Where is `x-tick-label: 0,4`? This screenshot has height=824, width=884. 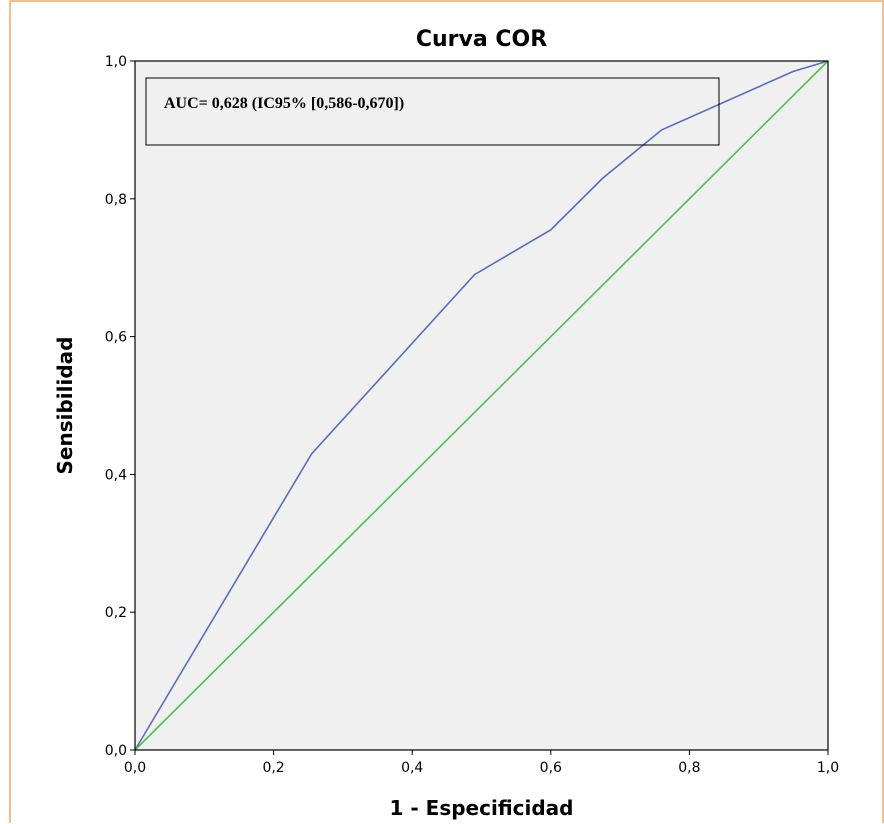 x-tick-label: 0,4 is located at coordinates (412, 768).